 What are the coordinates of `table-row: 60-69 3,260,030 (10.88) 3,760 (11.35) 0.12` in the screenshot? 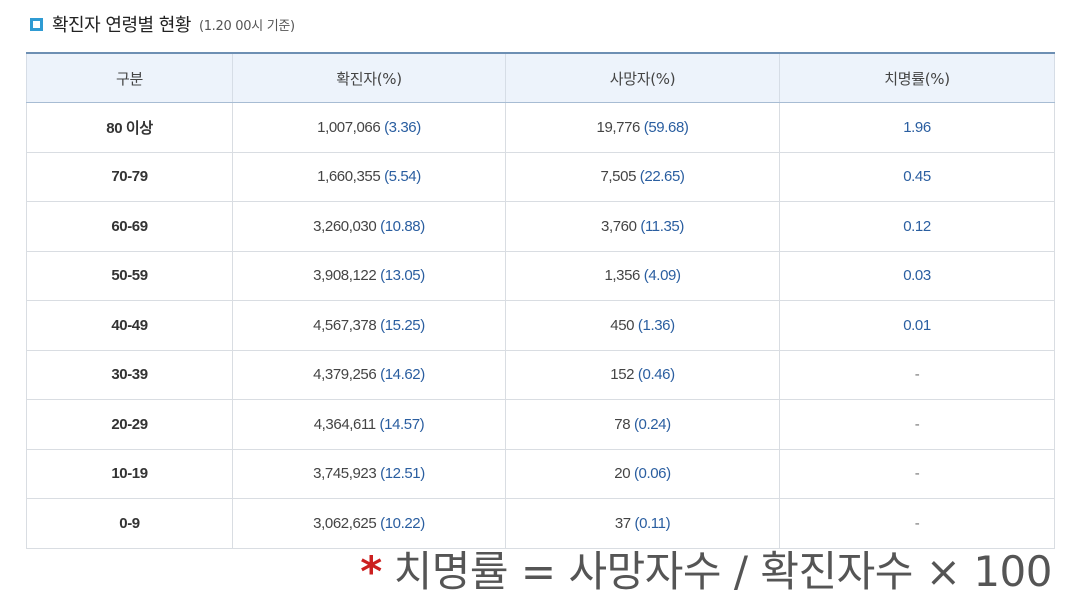 It's located at (540, 226).